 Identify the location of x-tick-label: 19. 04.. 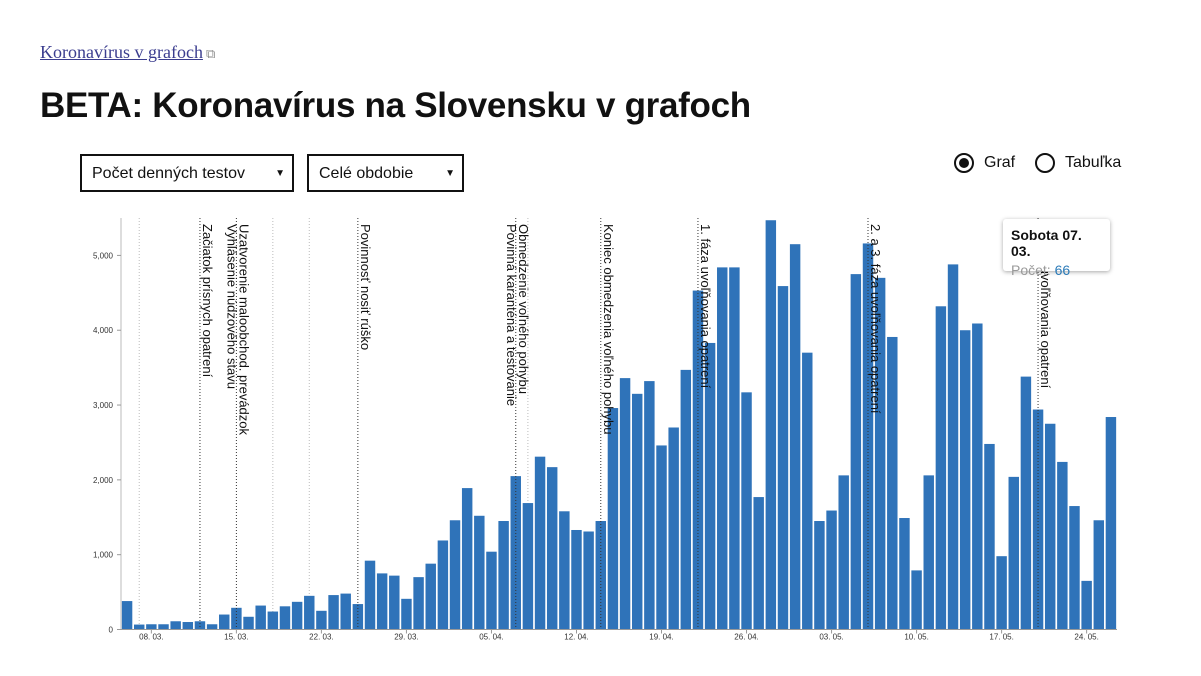
(661, 637).